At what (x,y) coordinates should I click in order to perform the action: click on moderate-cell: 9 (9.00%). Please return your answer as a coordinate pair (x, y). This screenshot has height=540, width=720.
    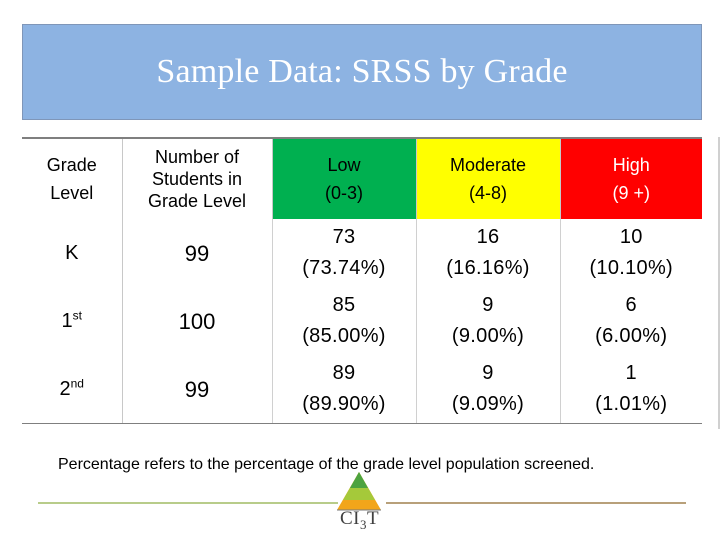
    Looking at the image, I should click on (487, 321).